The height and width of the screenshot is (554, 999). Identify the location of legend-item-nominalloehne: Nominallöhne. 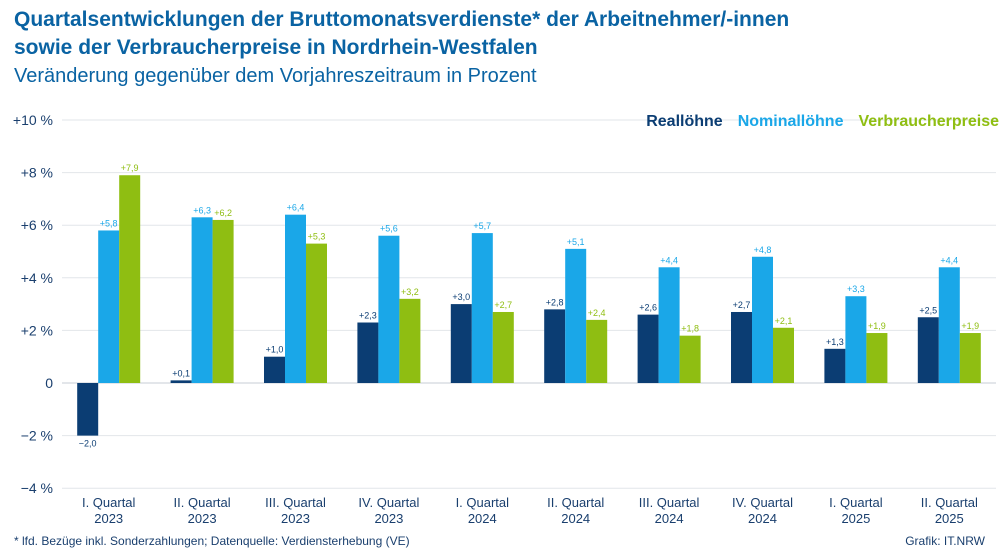
(790, 121).